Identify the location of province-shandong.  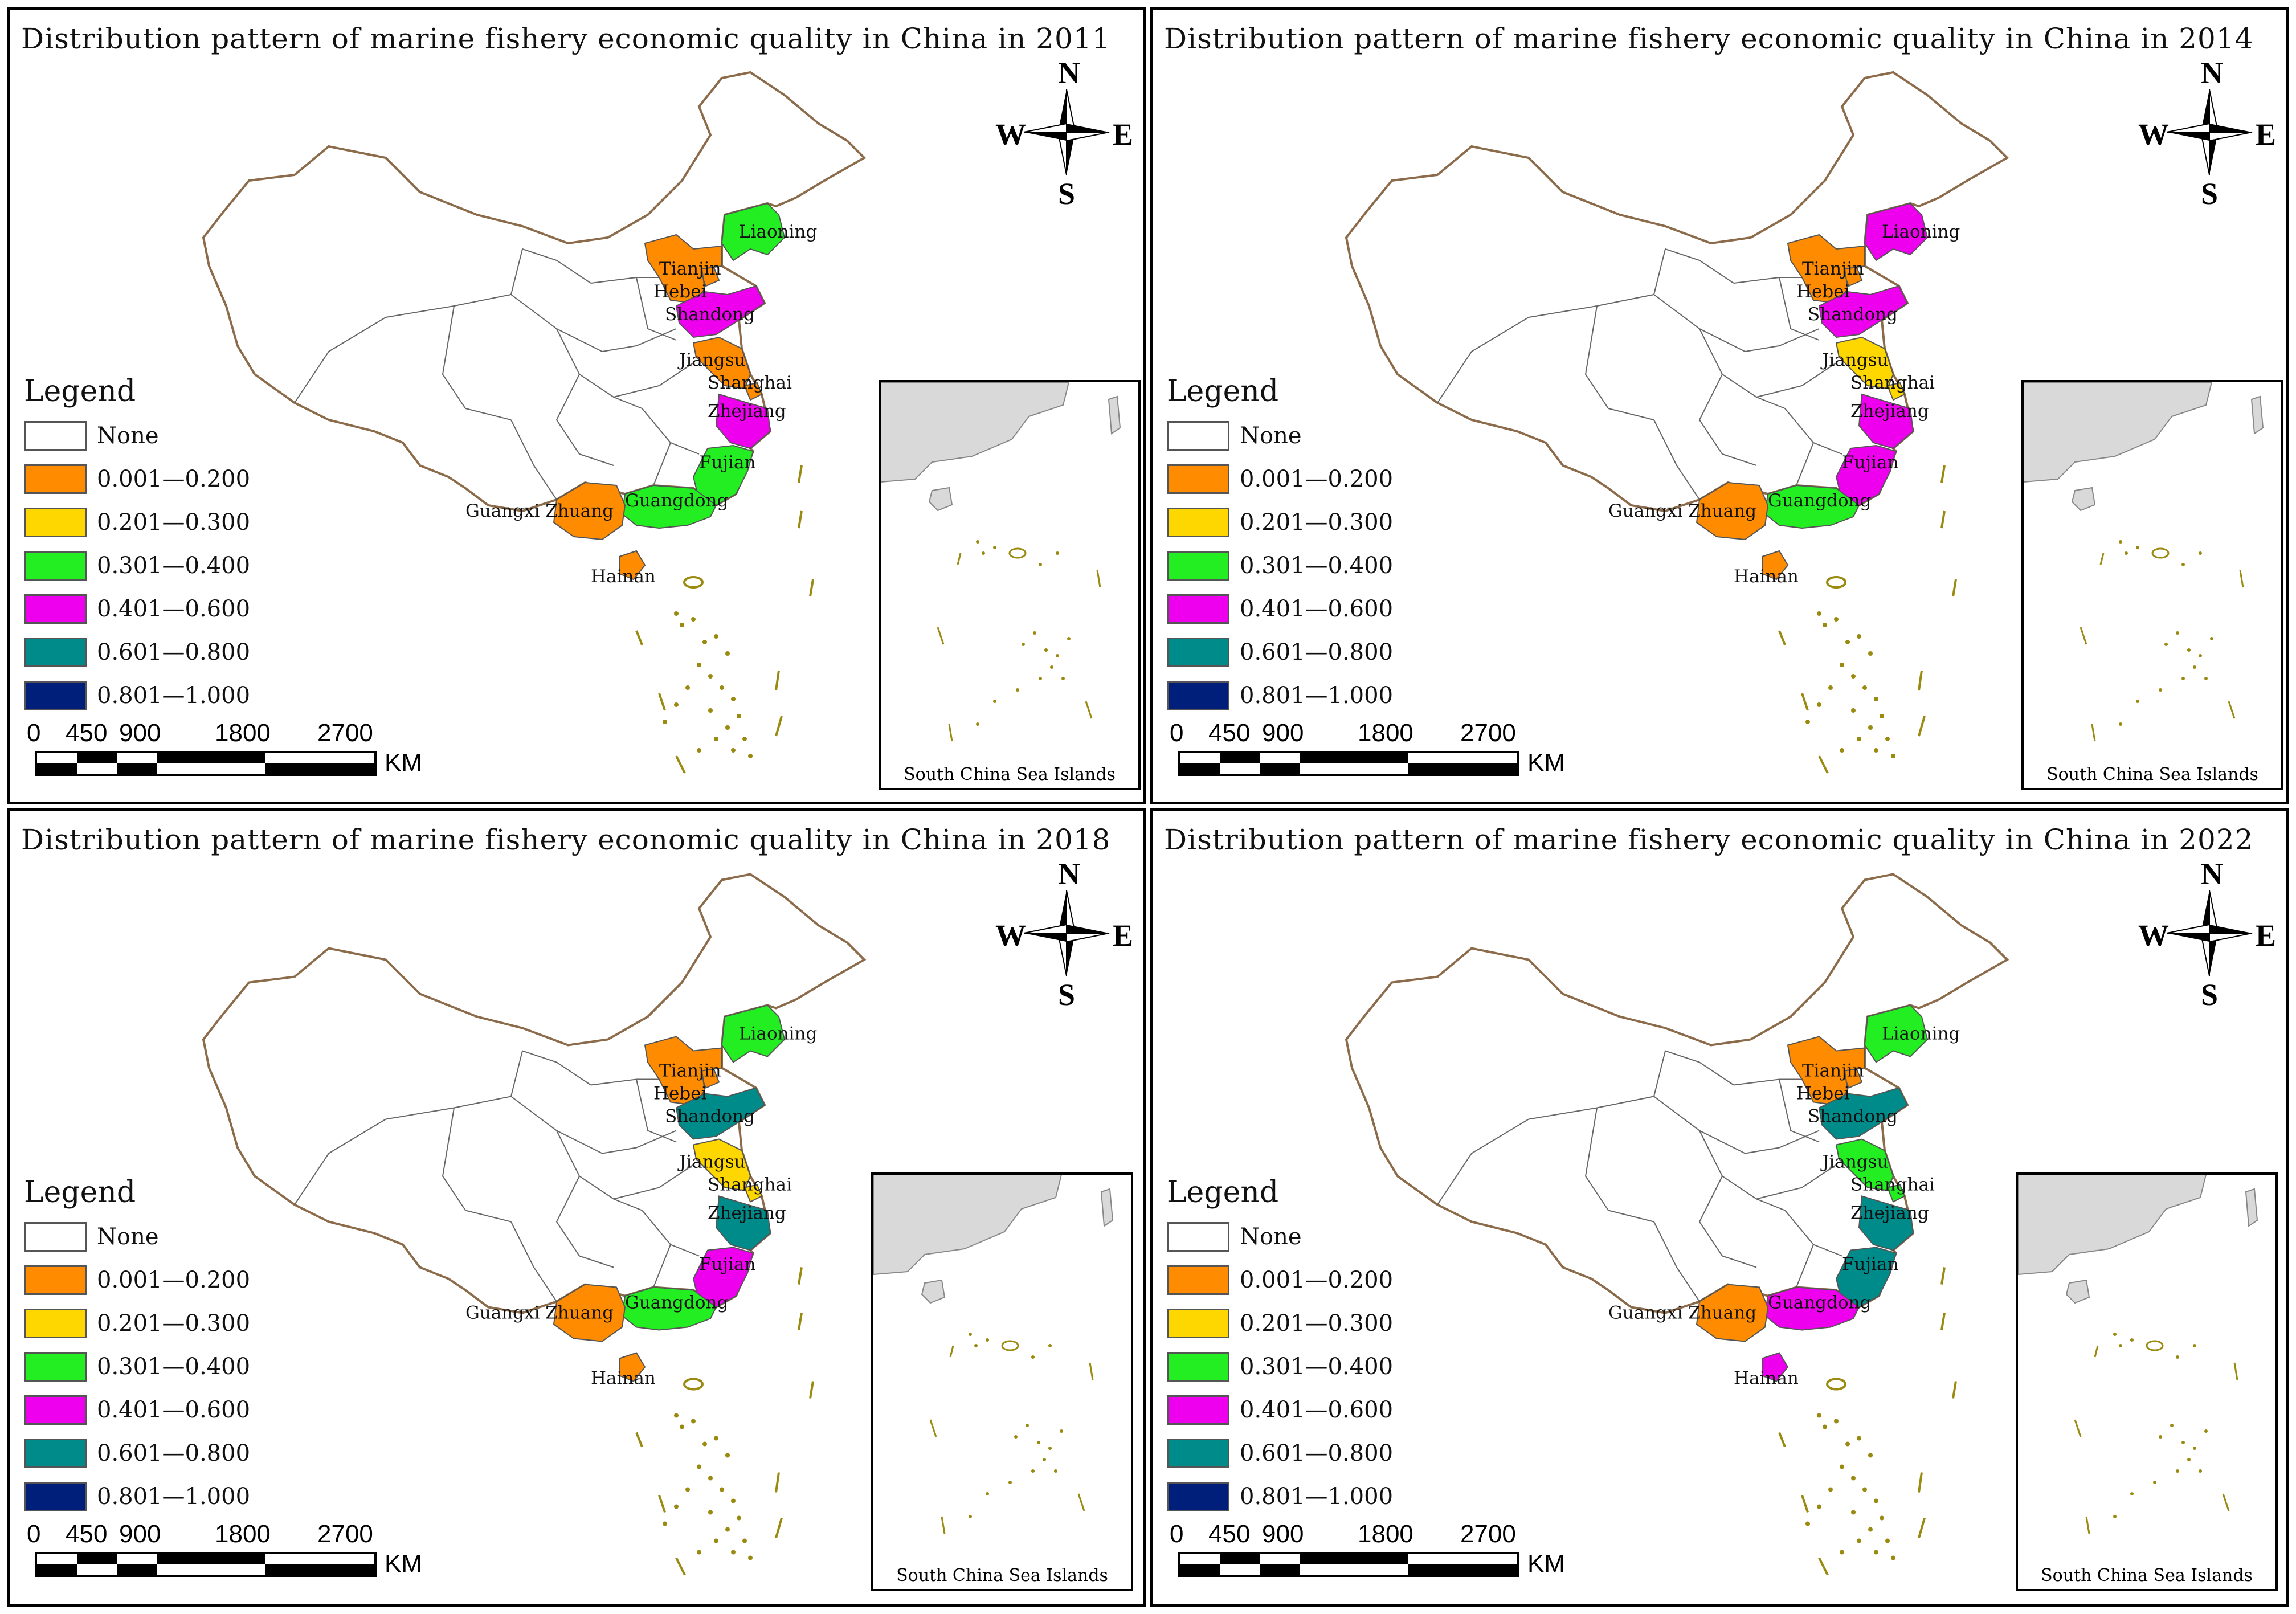
(721, 311).